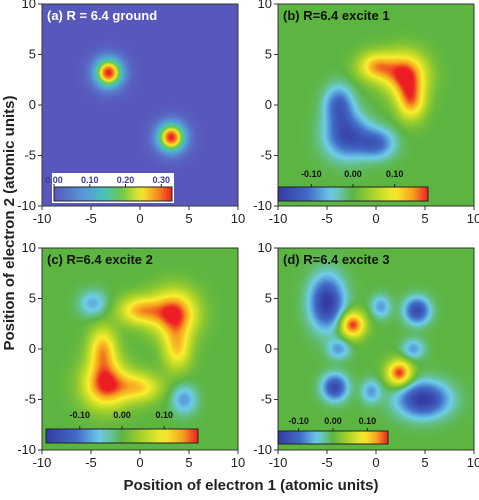 The image size is (479, 500). Describe the element at coordinates (9, 222) in the screenshot. I see `y-axis-label: Position of electron 2 (atomic units)` at that location.